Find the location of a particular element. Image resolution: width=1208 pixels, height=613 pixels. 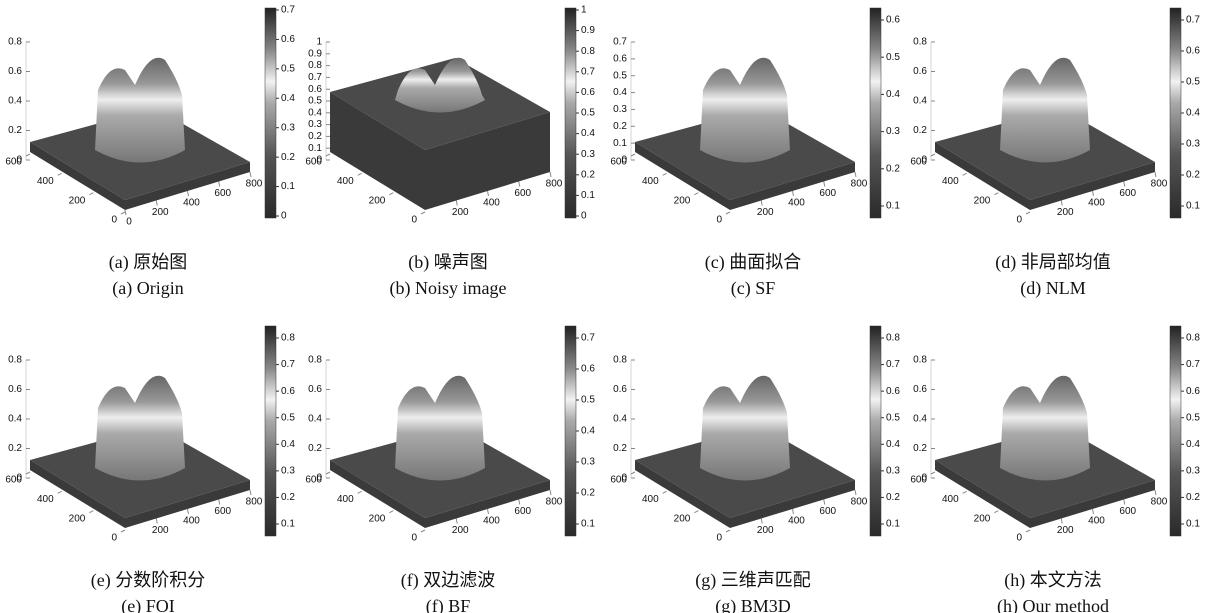

z-tick-label: 0.1 is located at coordinates (315, 148).